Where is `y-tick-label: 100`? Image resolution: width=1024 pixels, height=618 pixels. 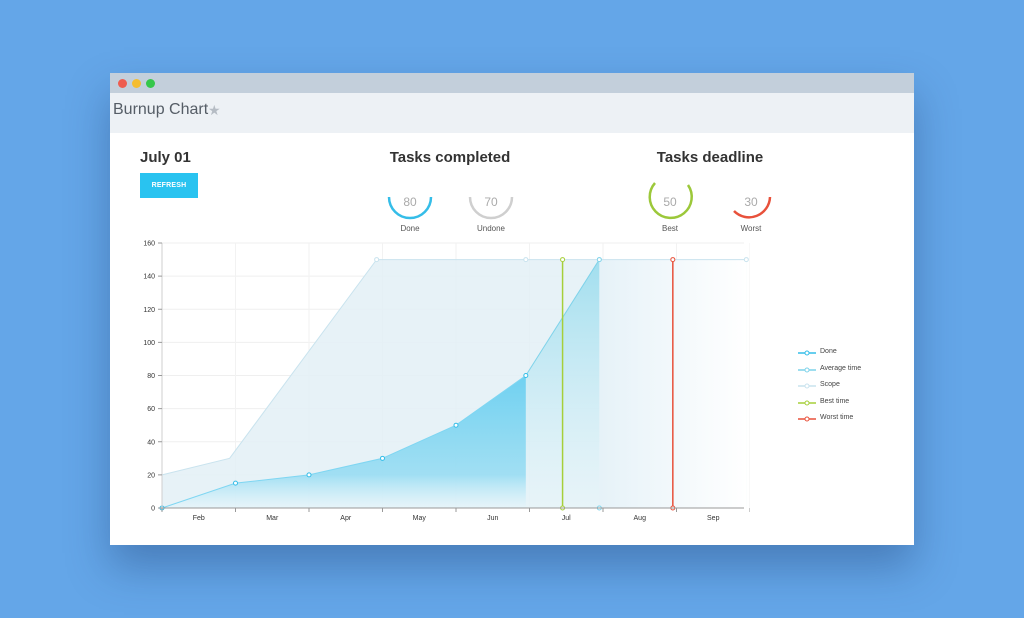 y-tick-label: 100 is located at coordinates (149, 343).